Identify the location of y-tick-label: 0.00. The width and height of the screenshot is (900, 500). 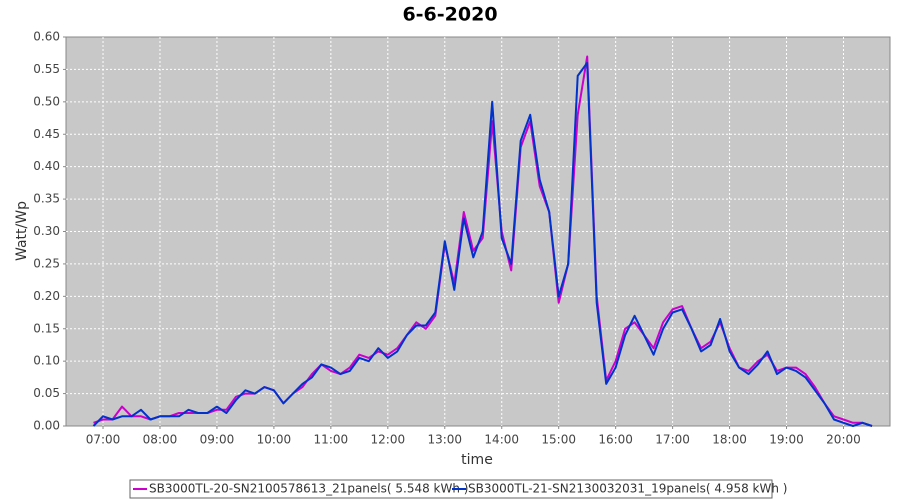
(46, 426).